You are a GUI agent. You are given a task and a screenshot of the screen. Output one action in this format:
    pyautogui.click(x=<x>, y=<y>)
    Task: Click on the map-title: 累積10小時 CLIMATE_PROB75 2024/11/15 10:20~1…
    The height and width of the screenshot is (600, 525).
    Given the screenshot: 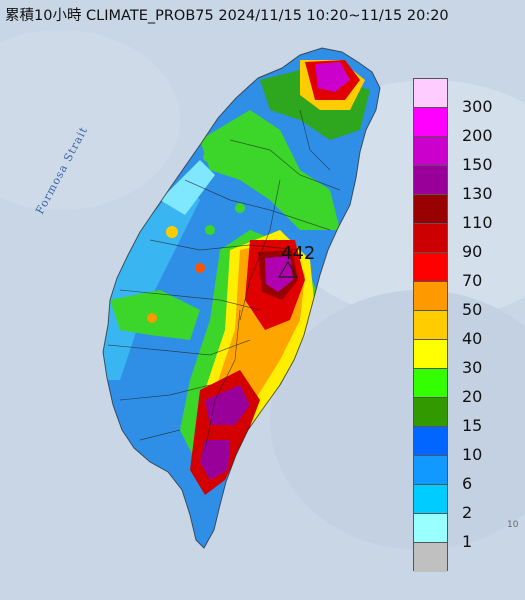 What is the action you would take?
    pyautogui.click(x=227, y=16)
    